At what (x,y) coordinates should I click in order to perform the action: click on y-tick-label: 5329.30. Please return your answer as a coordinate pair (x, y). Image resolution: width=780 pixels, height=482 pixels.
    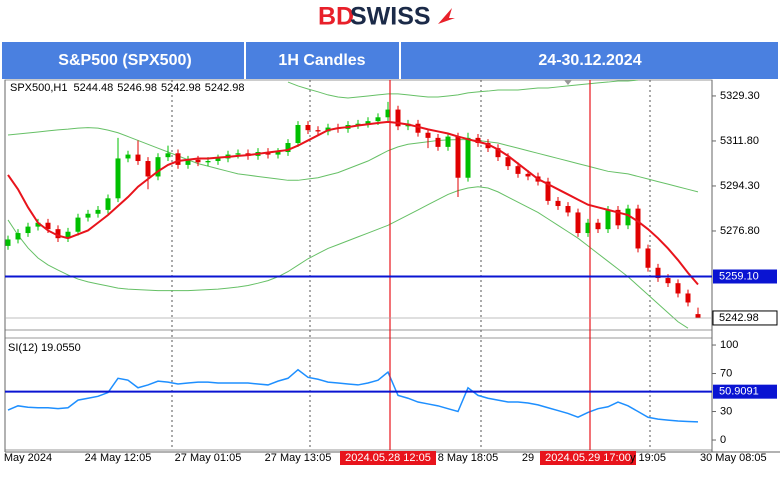
    Looking at the image, I should click on (740, 96).